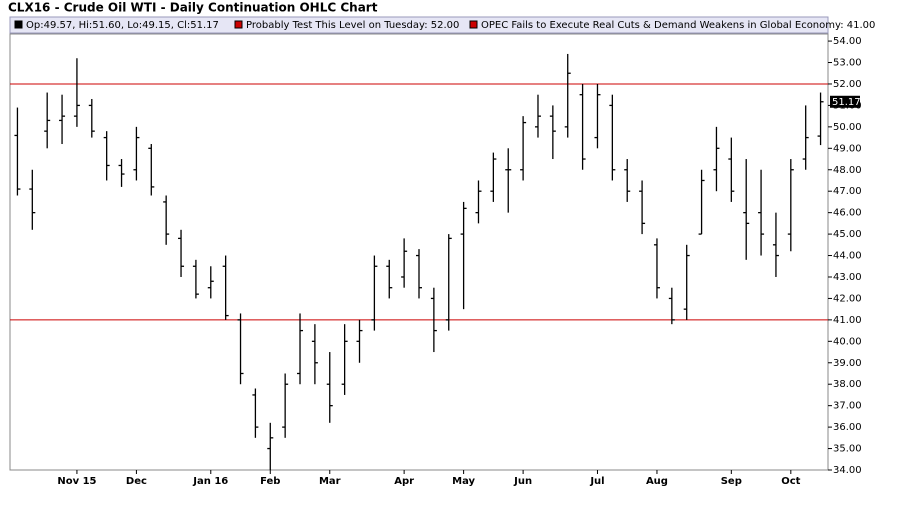  What do you see at coordinates (847, 406) in the screenshot?
I see `y-tick-label: 37.00` at bounding box center [847, 406].